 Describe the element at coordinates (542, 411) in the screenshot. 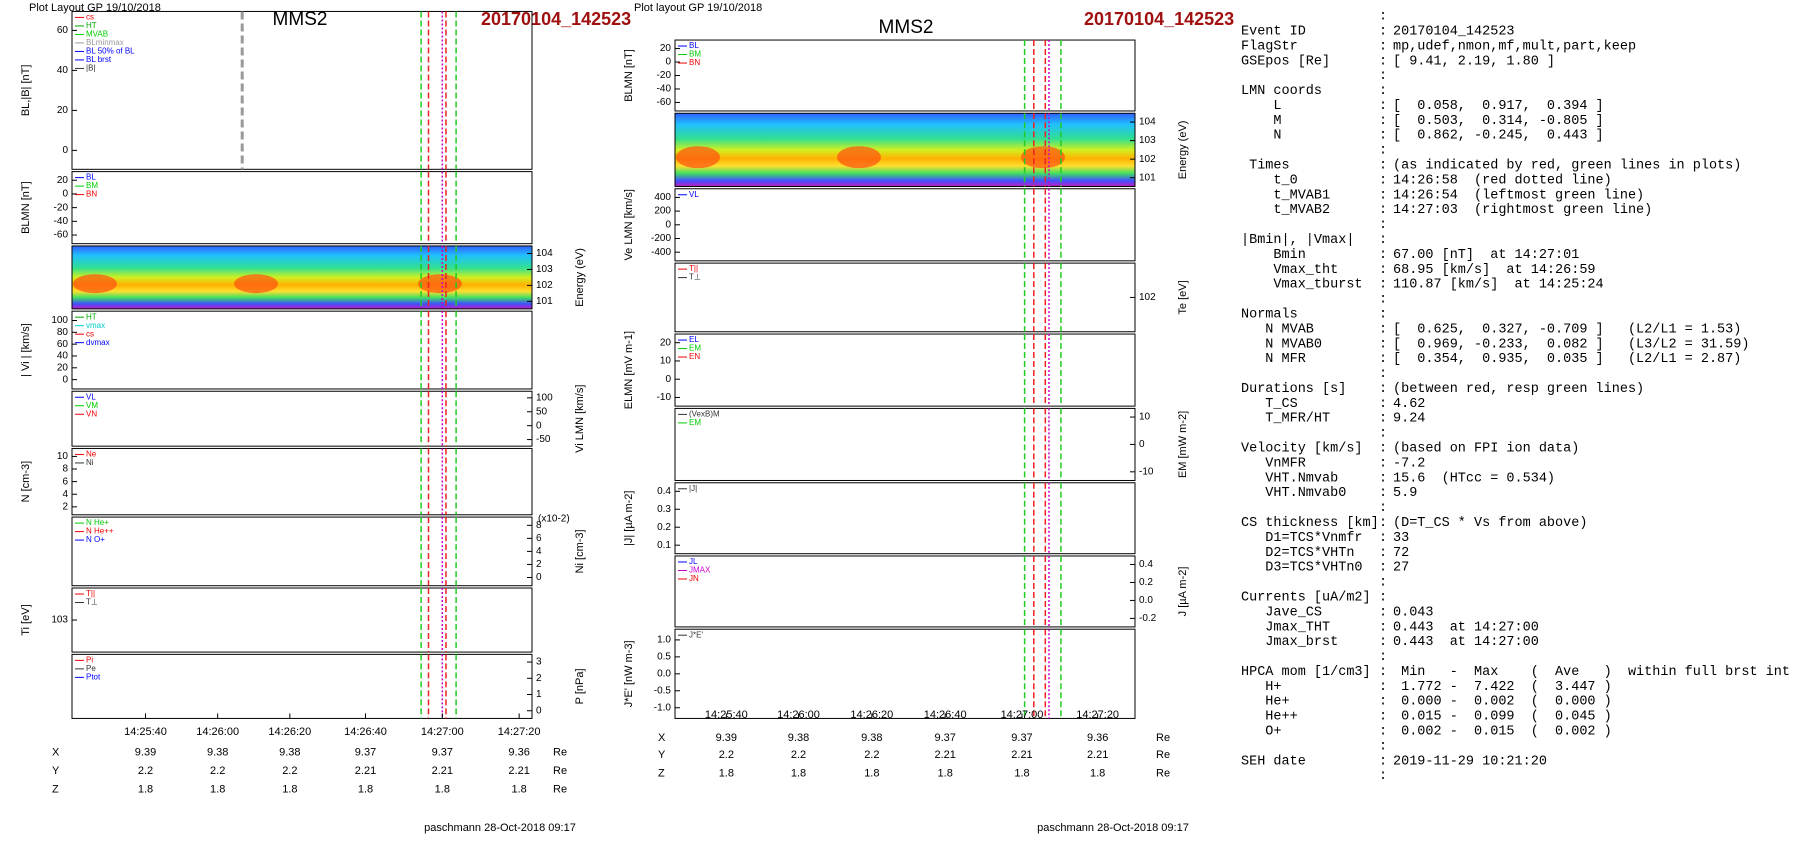

I see `y-tick-label: 50` at that location.